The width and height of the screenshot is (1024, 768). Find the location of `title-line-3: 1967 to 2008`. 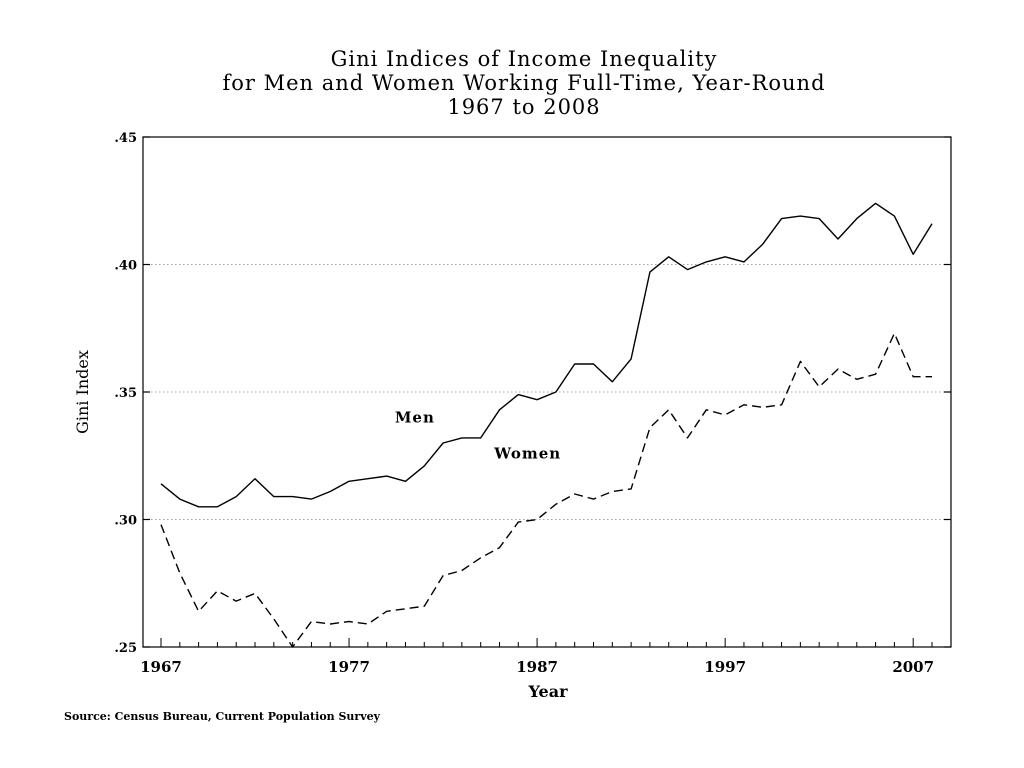

title-line-3: 1967 to 2008 is located at coordinates (523, 107).